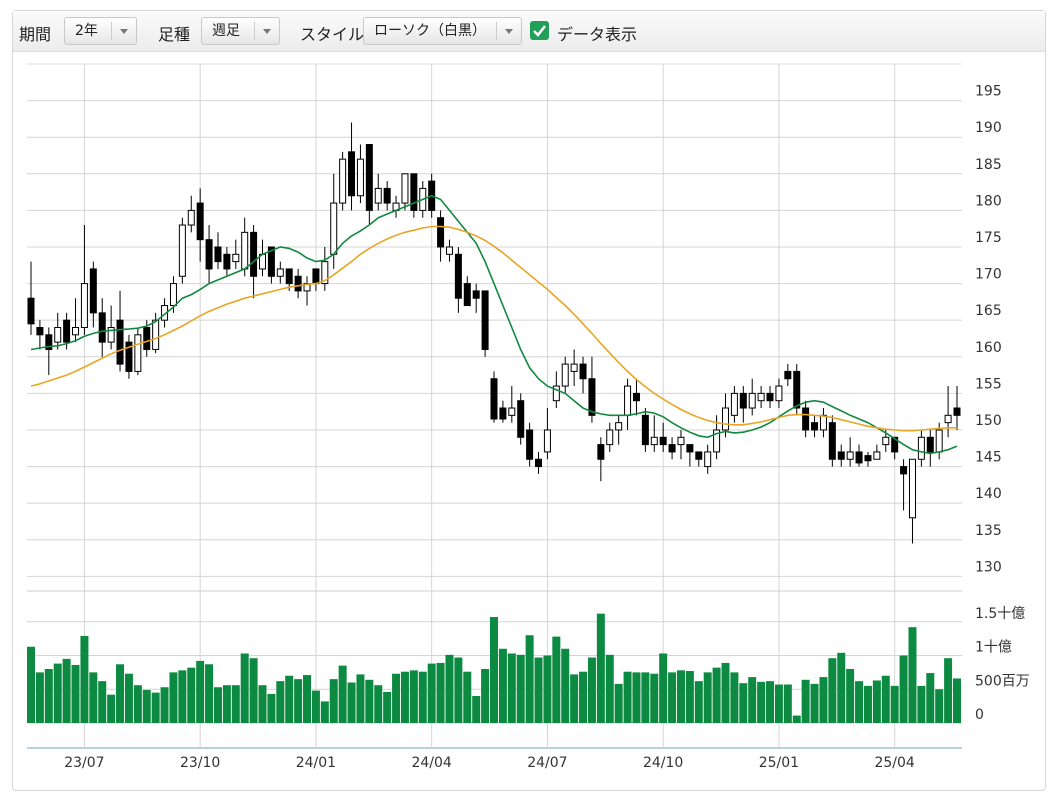 This screenshot has width=1057, height=802. What do you see at coordinates (988, 92) in the screenshot?
I see `y-tick-label: 195` at bounding box center [988, 92].